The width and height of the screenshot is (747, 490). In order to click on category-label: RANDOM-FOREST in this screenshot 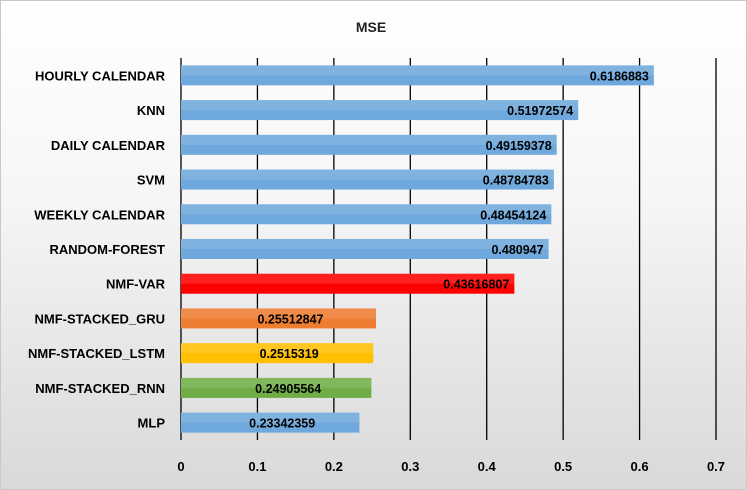, I will do `click(107, 249)`.